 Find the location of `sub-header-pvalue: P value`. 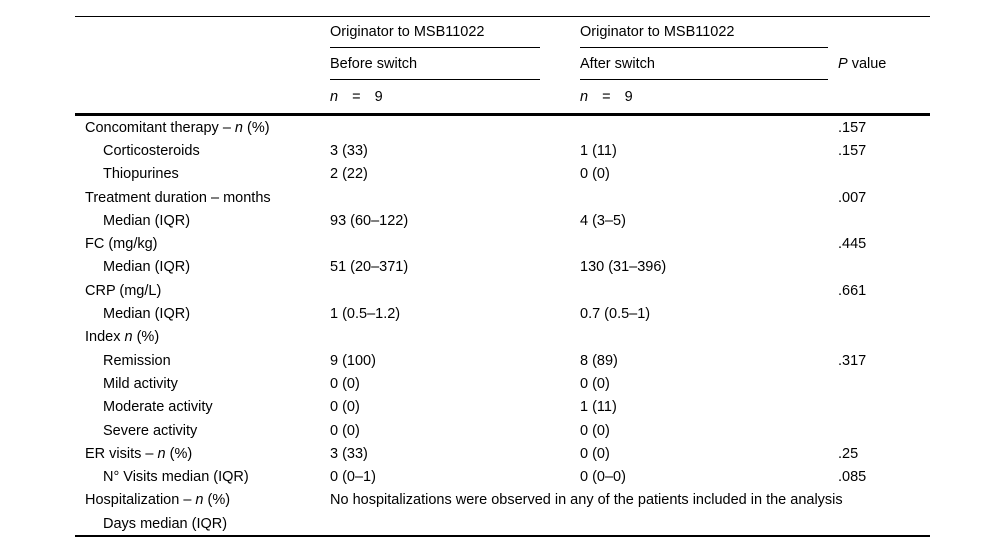

sub-header-pvalue: P value is located at coordinates (884, 64).